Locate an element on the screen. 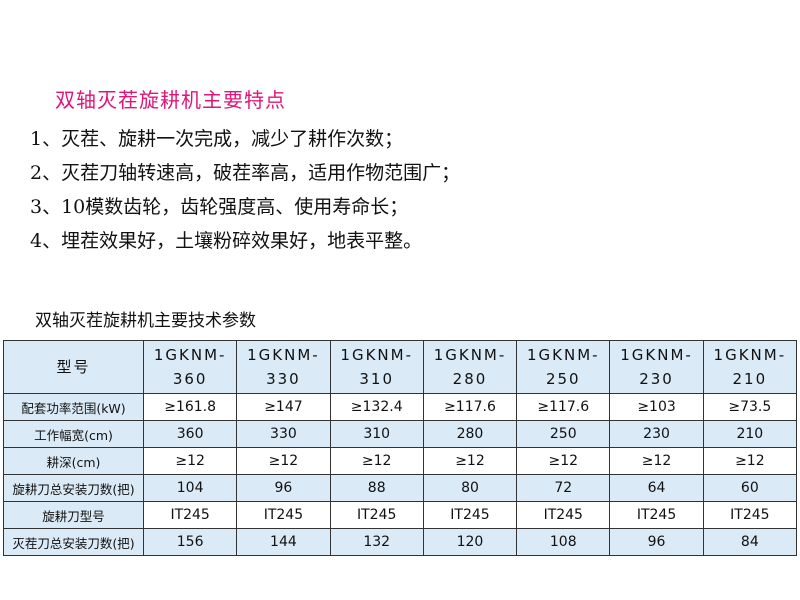 This screenshot has height=600, width=800. table-cell: ≥147 is located at coordinates (283, 407).